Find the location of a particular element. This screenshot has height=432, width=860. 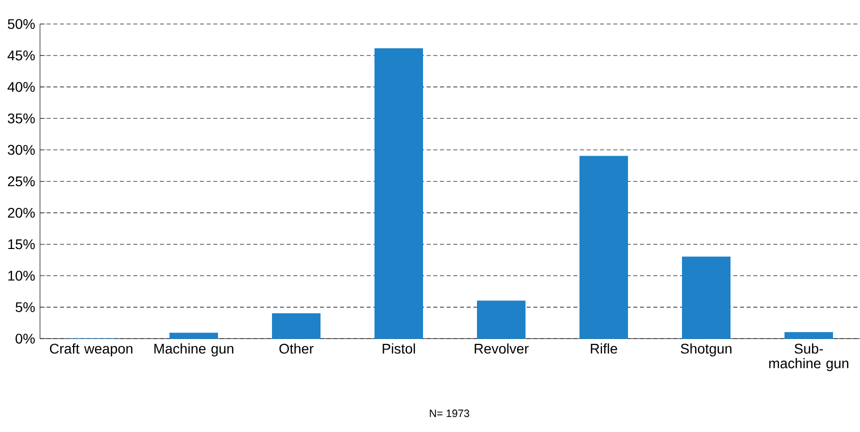

x-tick-label: Craft weapon is located at coordinates (91, 349).